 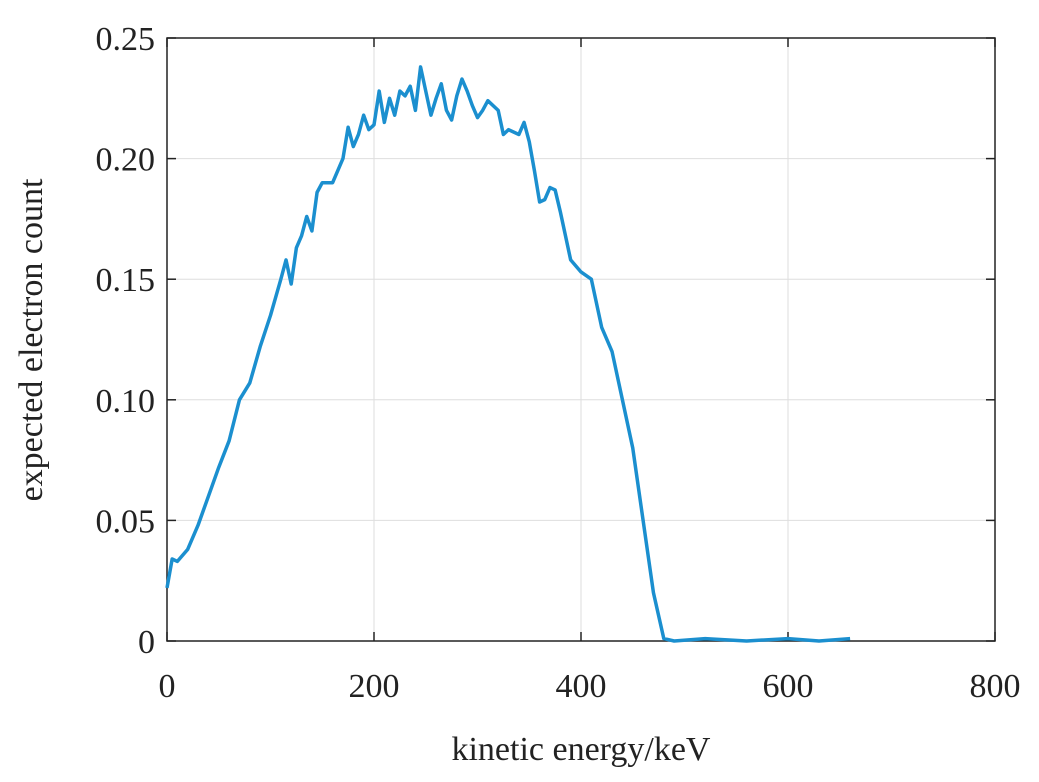 What do you see at coordinates (126, 160) in the screenshot?
I see `y-tick-label: 0.20` at bounding box center [126, 160].